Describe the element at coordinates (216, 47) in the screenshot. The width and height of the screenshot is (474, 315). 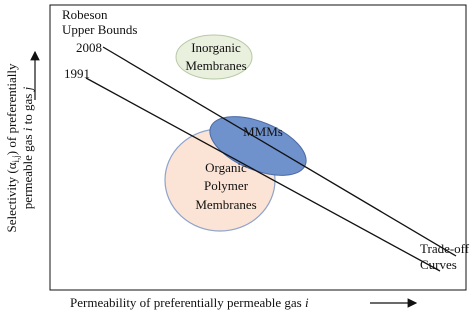
I see `region-label: Inorganic` at that location.